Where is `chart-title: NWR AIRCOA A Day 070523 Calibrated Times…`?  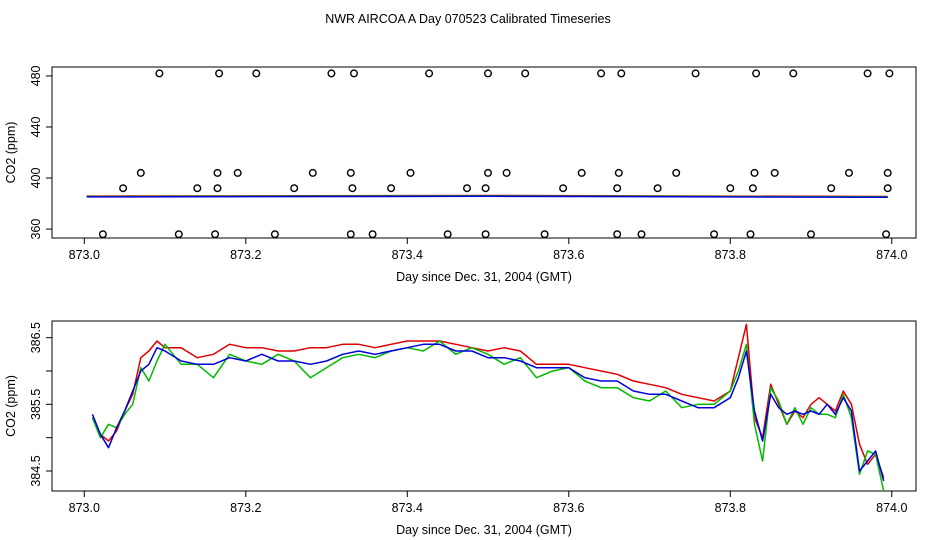
chart-title: NWR AIRCOA A Day 070523 Calibrated Times… is located at coordinates (468, 19).